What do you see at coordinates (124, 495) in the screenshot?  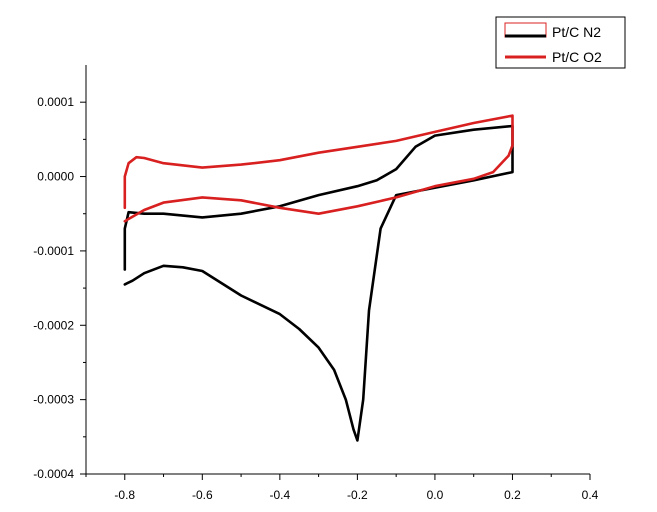 I see `x-tick-label: -0.8` at bounding box center [124, 495].